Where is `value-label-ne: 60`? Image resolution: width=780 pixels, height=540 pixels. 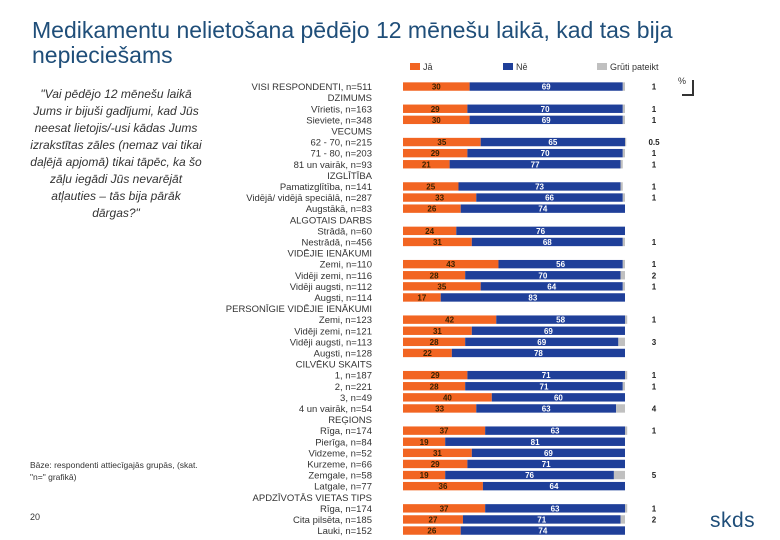
value-label-ne: 60 is located at coordinates (558, 397).